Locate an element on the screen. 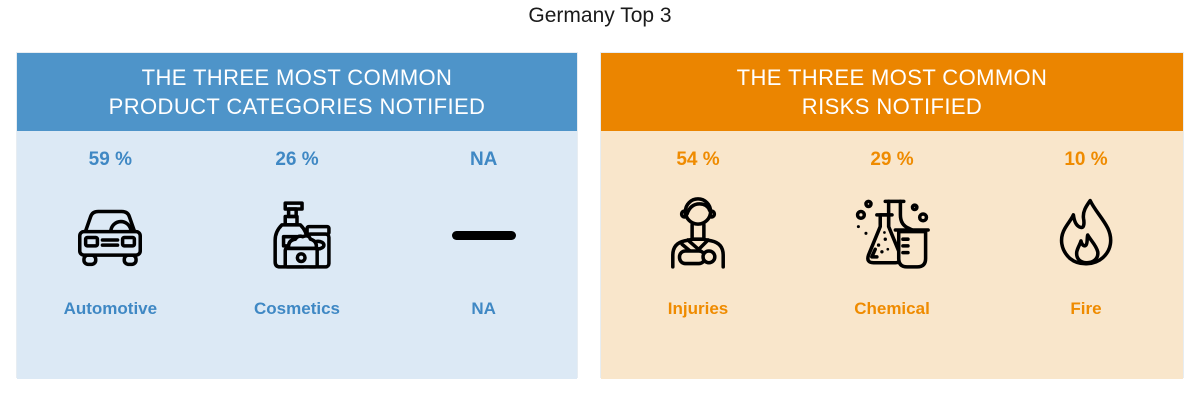 The width and height of the screenshot is (1200, 400). item-label: Fire is located at coordinates (1086, 308).